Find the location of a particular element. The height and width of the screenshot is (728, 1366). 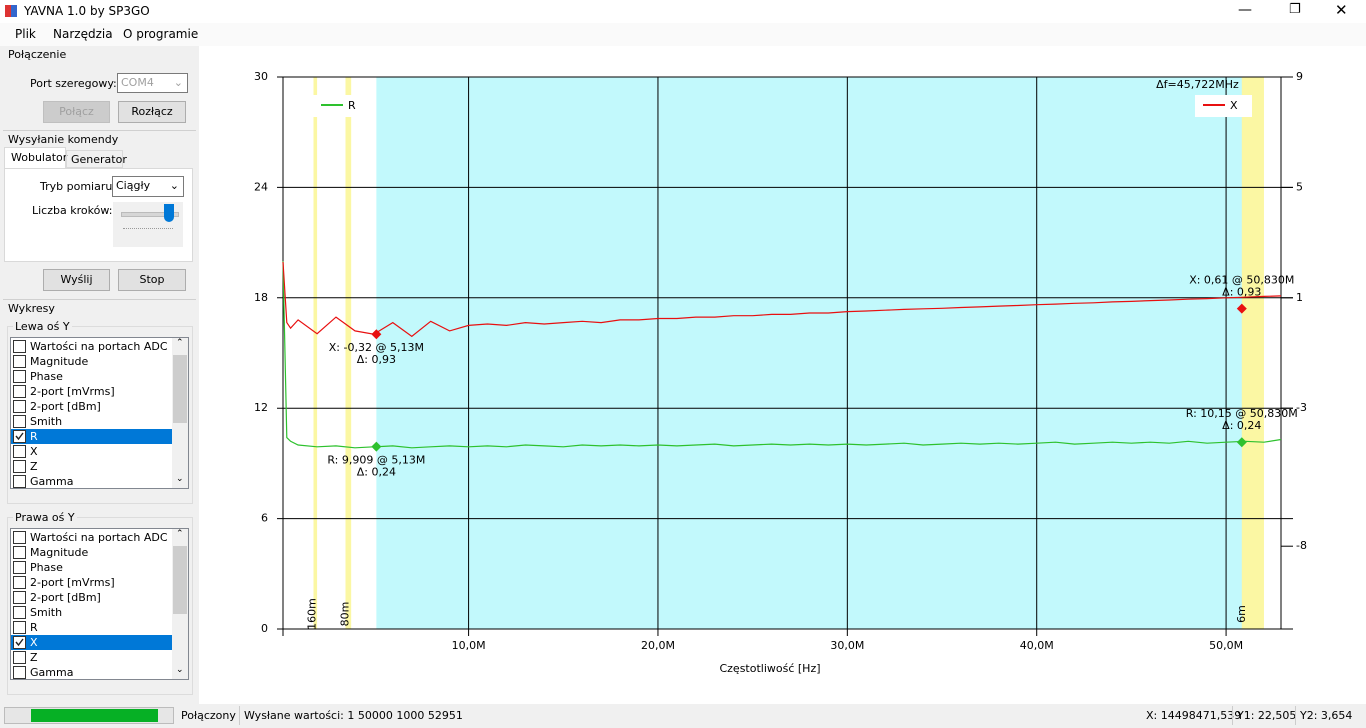

close-button: ✕ is located at coordinates (1341, 10).